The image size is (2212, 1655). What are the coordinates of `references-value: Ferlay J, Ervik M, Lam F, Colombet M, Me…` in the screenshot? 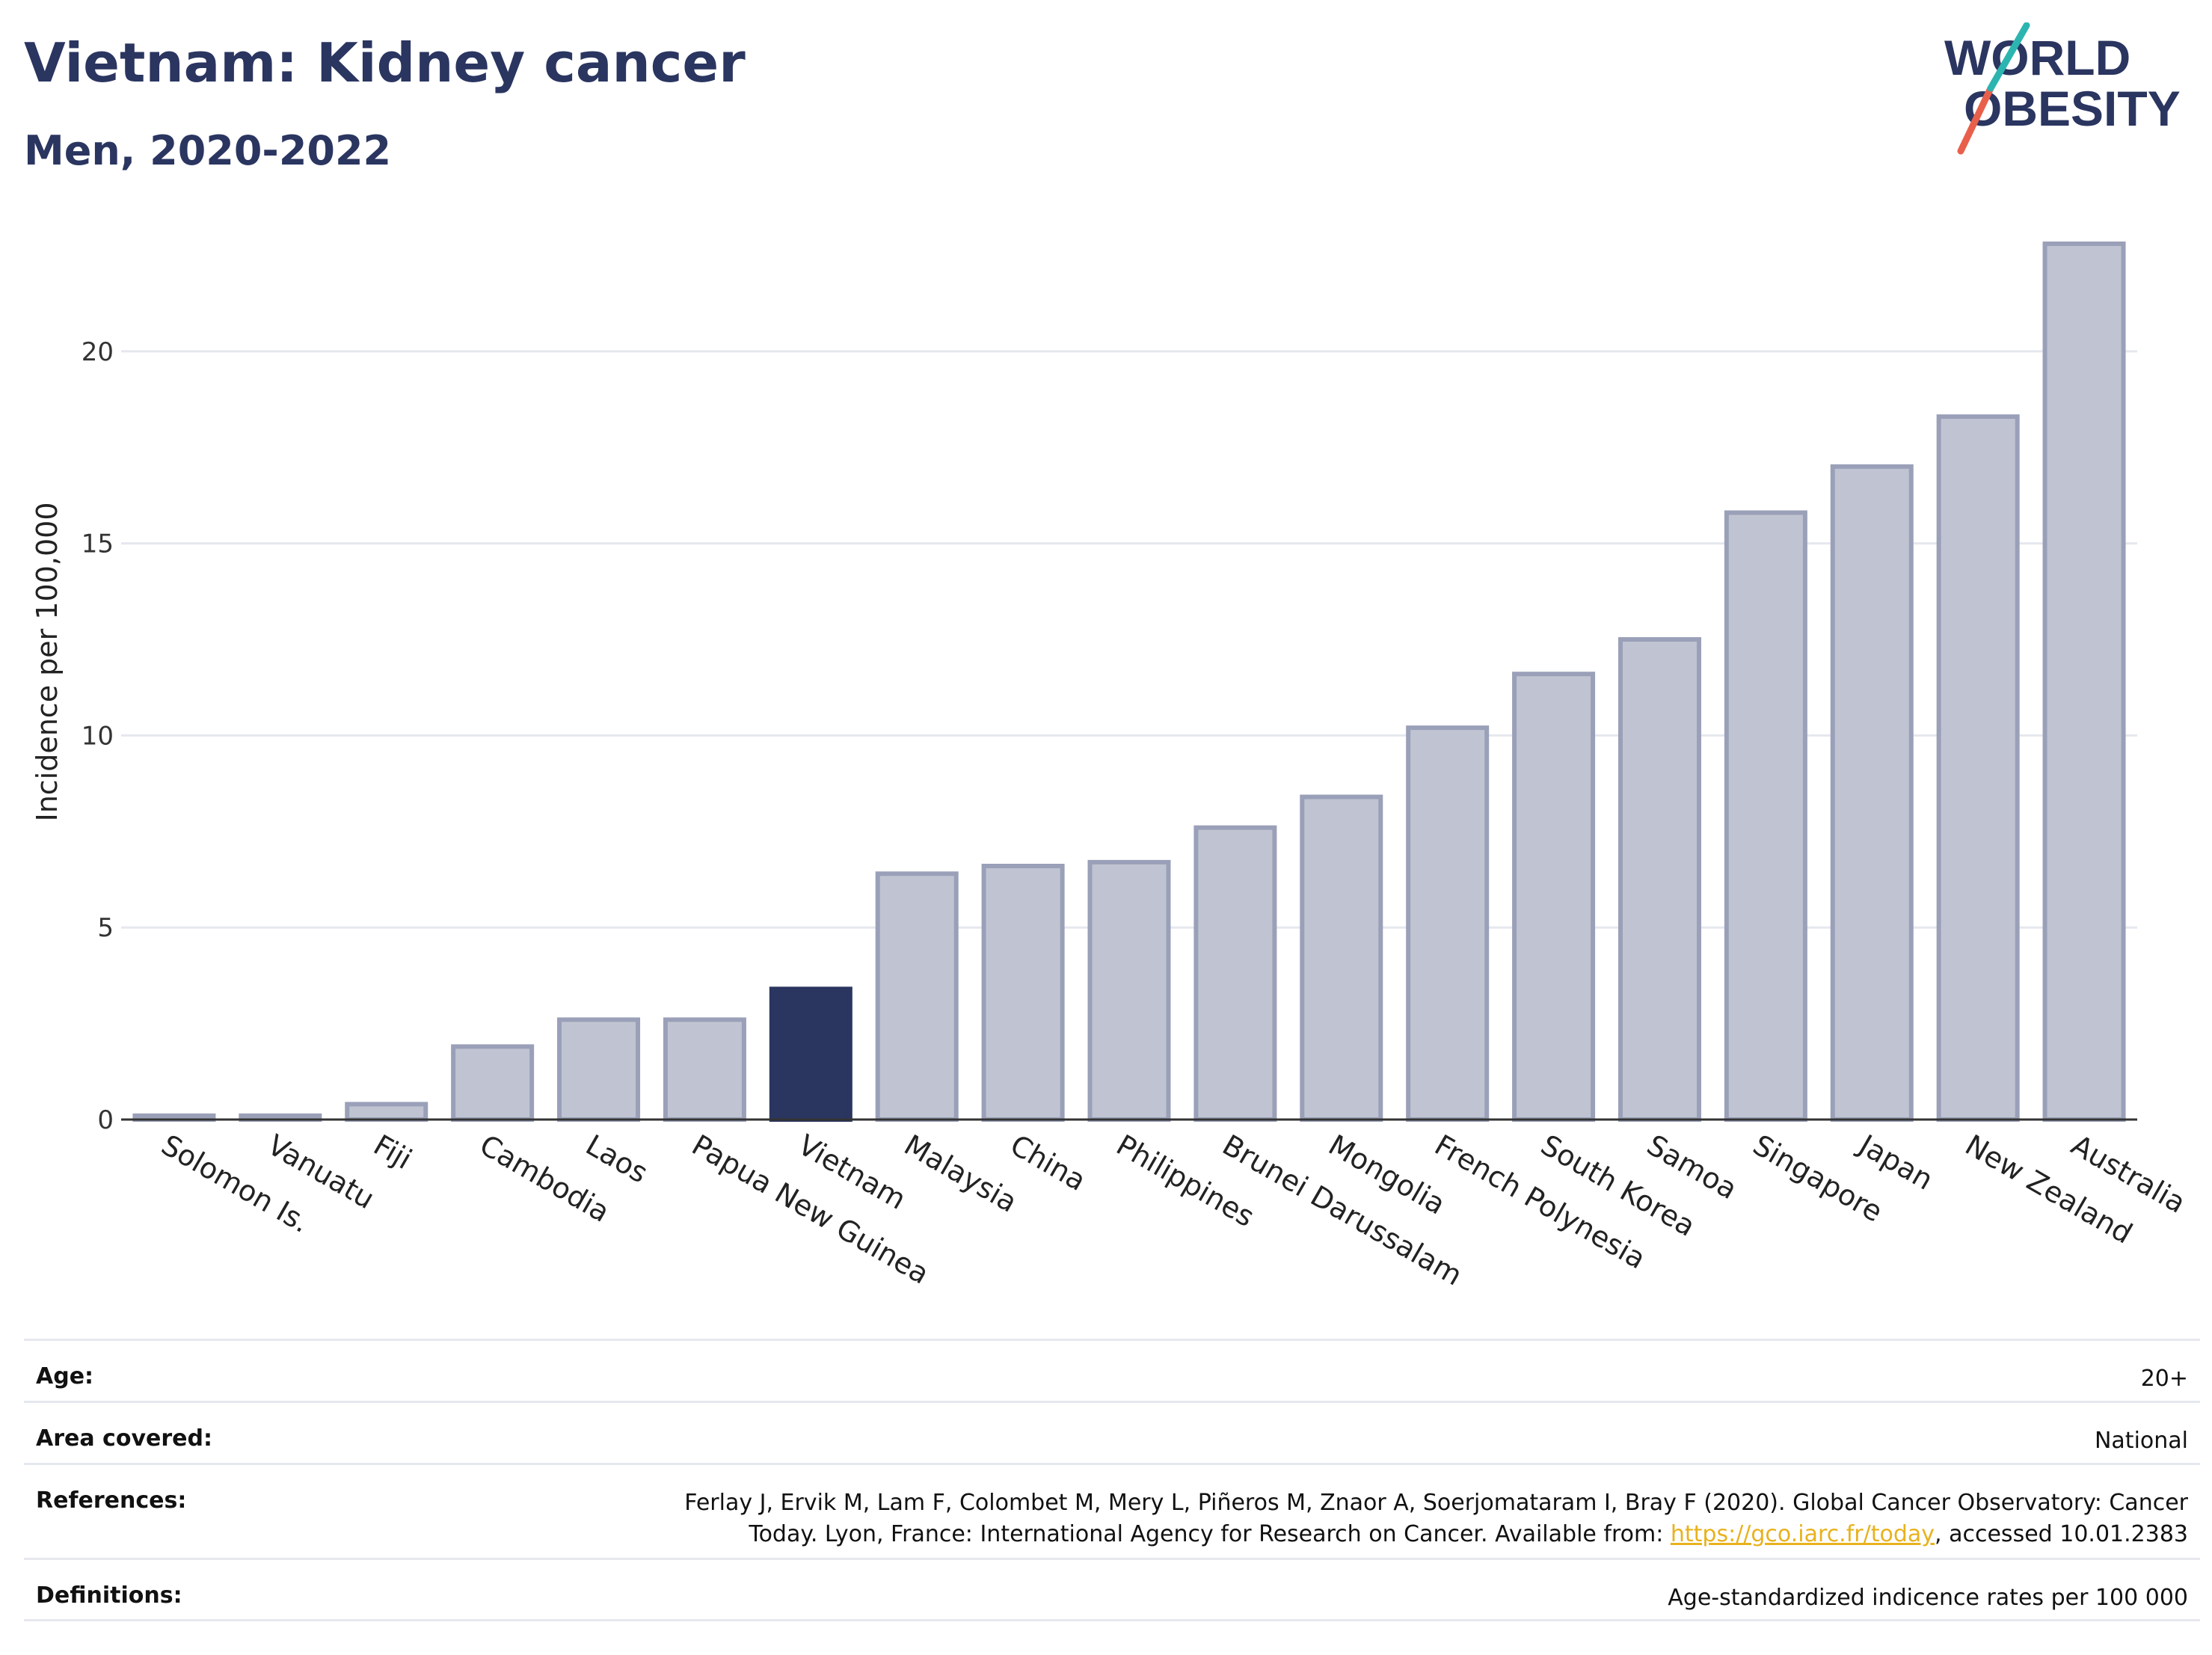 It's located at (1436, 1518).